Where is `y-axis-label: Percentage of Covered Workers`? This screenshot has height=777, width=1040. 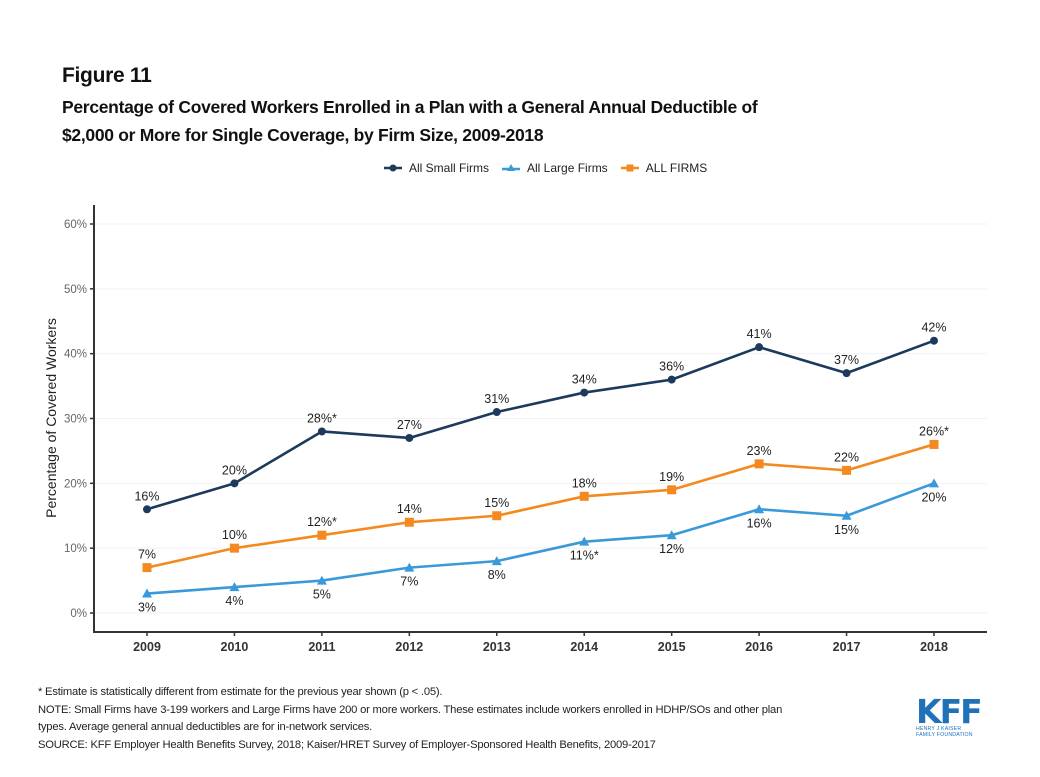
y-axis-label: Percentage of Covered Workers is located at coordinates (51, 418).